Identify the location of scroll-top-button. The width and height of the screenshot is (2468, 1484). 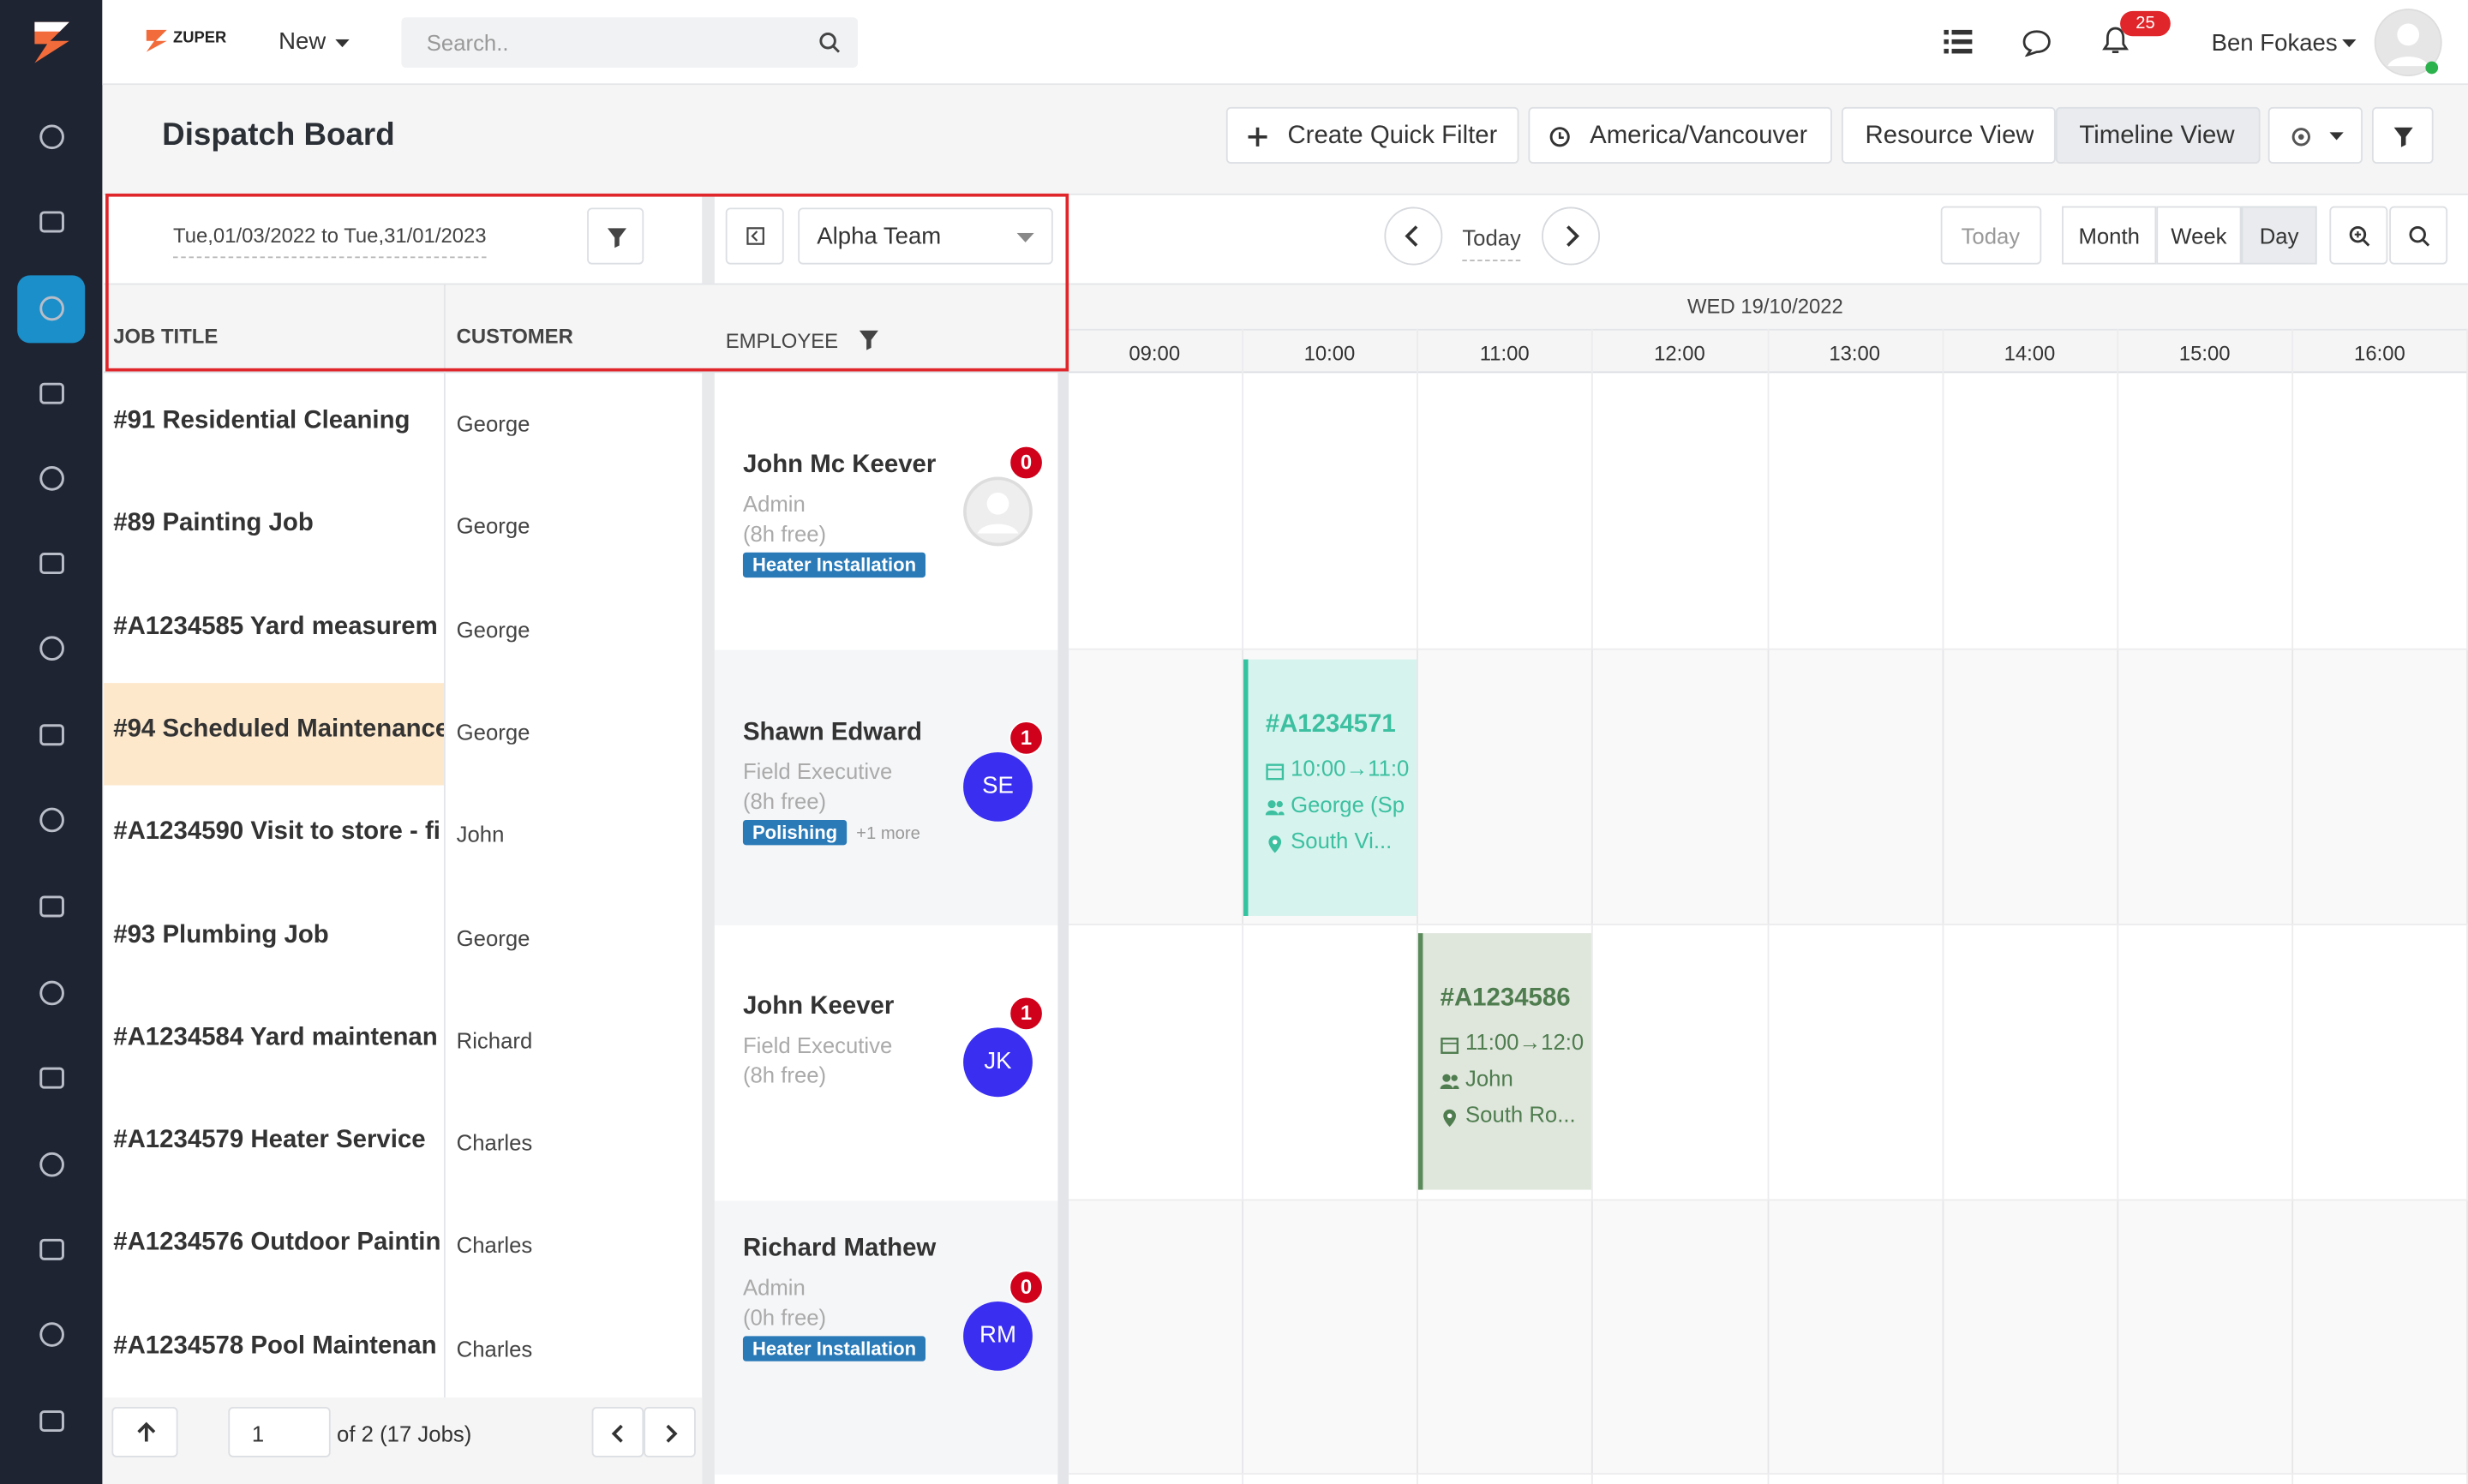
(144, 1432).